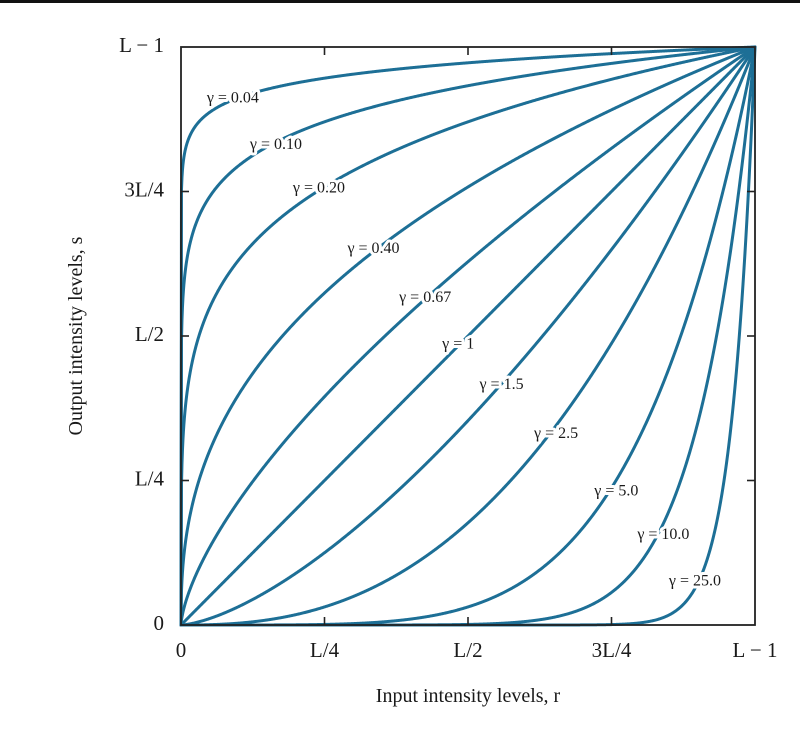 This screenshot has width=800, height=731. I want to click on curve-label-gamma-1: γ = 1, so click(457, 343).